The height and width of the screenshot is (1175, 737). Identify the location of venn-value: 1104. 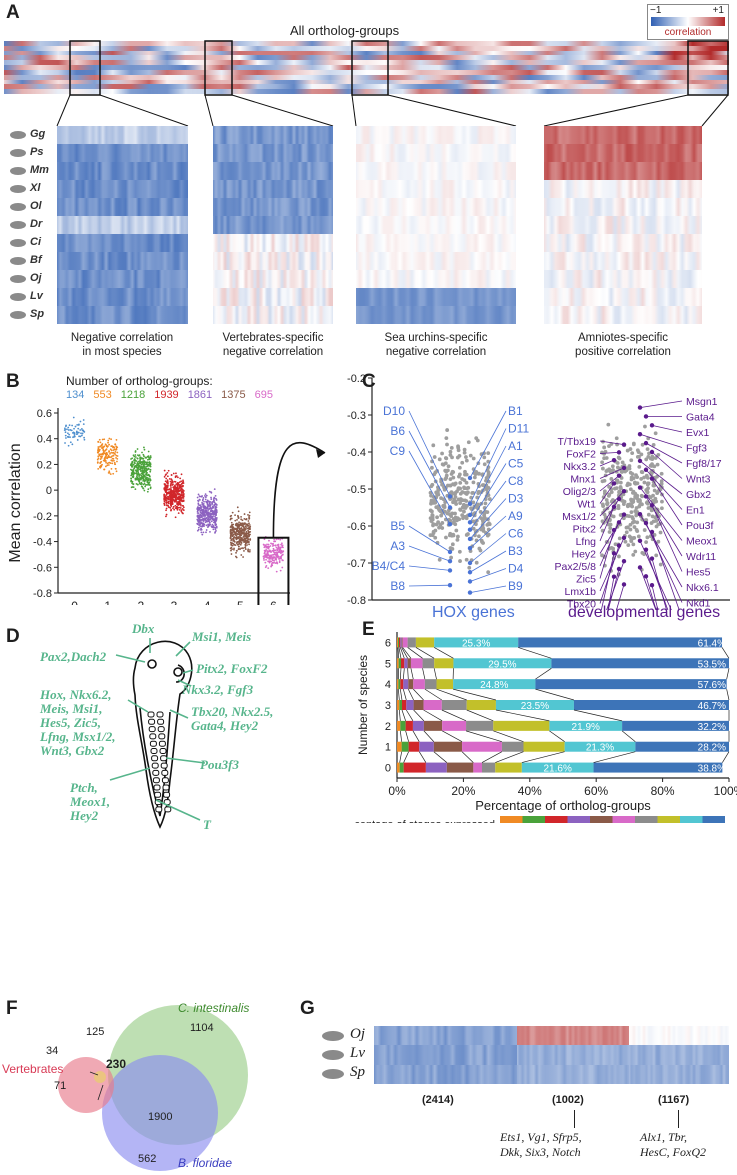
(202, 1028).